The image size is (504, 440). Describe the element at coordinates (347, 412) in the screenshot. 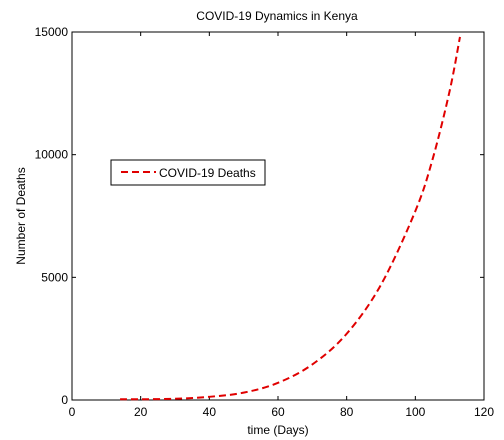

I see `x-tick-label: 80` at that location.